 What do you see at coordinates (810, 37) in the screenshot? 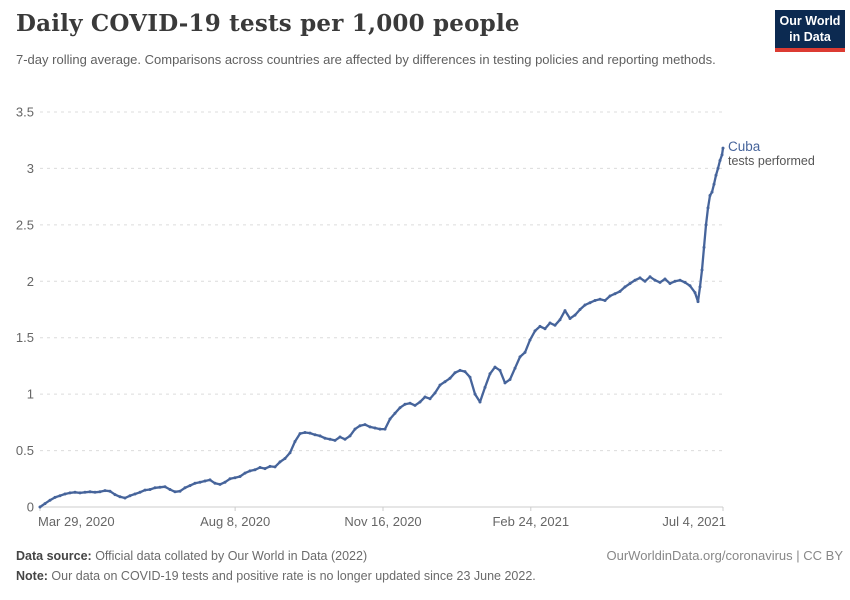
I see `owid-logo-line2: in Data` at bounding box center [810, 37].